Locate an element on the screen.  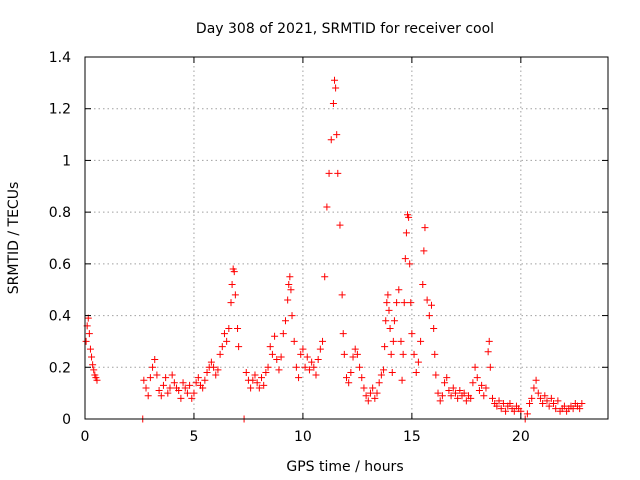
x-tick-label: 0 is located at coordinates (85, 437).